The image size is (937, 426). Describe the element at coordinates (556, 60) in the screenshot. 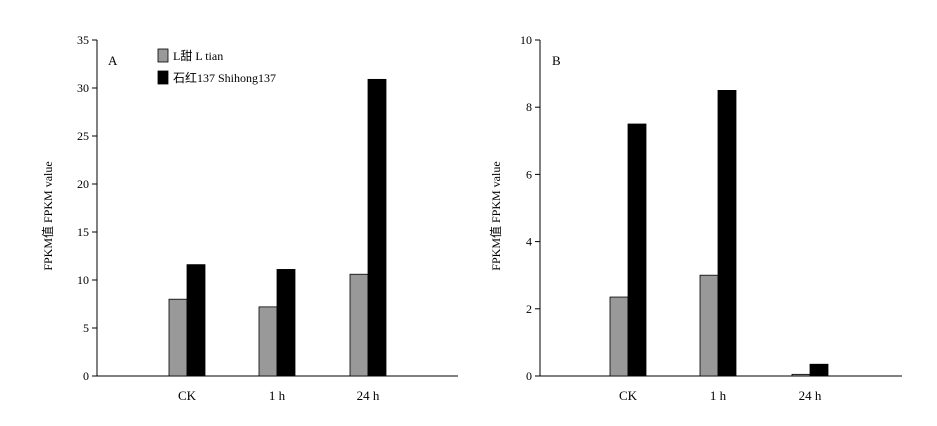

I see `panel-label: B` at that location.